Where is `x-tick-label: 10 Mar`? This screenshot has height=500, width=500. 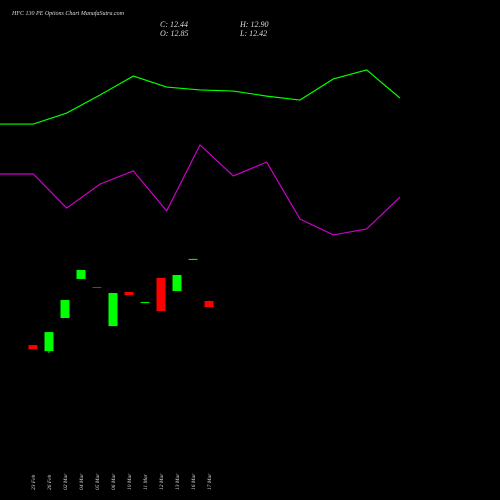
x-tick-label: 10 Mar is located at coordinates (130, 481).